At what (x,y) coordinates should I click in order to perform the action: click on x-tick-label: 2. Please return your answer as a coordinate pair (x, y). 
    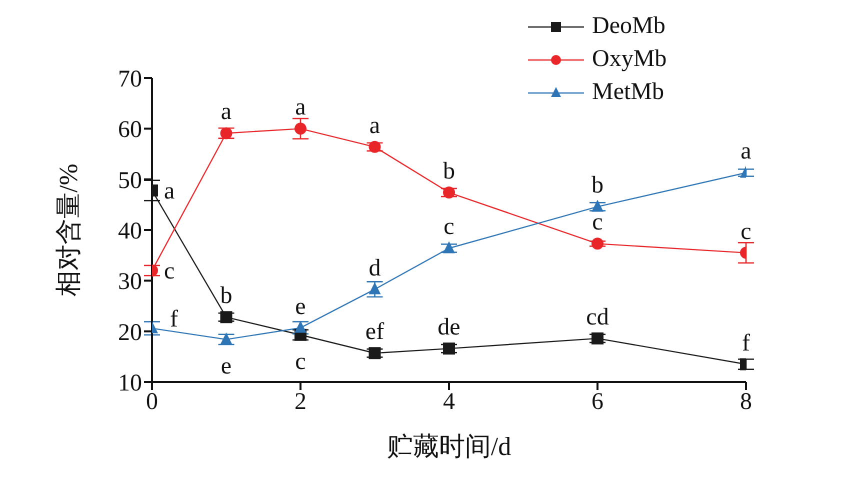
    Looking at the image, I should click on (300, 402).